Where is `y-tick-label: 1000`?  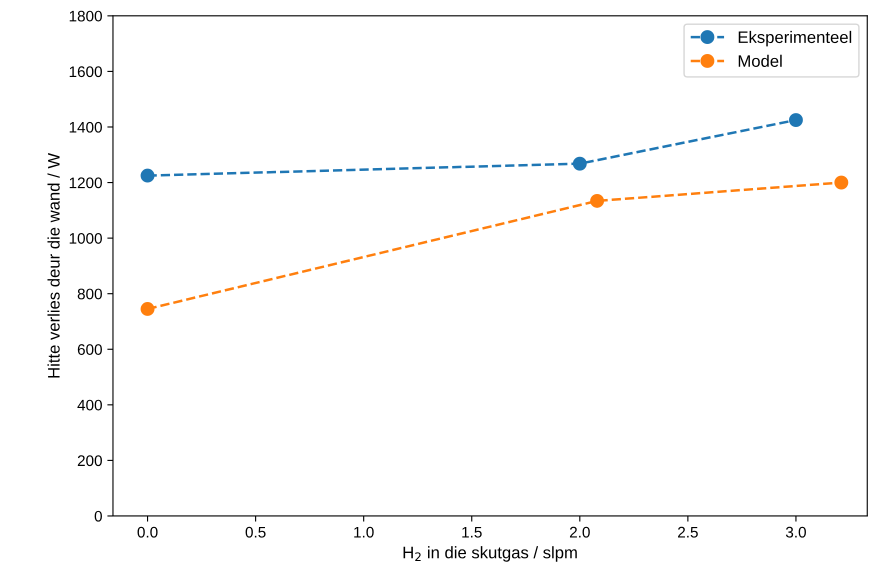
y-tick-label: 1000 is located at coordinates (86, 238).